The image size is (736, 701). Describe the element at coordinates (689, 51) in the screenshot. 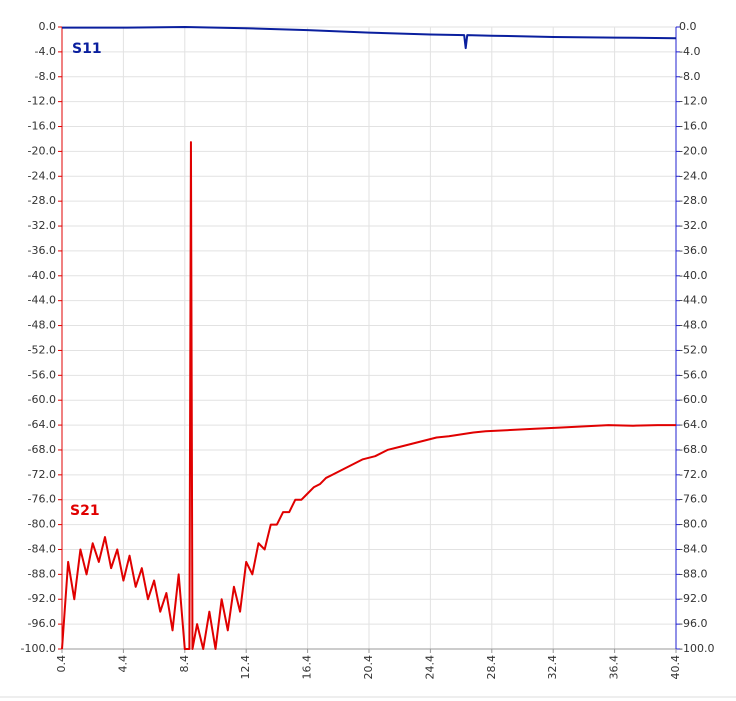

I see `y2-tick-label: -4.0` at that location.